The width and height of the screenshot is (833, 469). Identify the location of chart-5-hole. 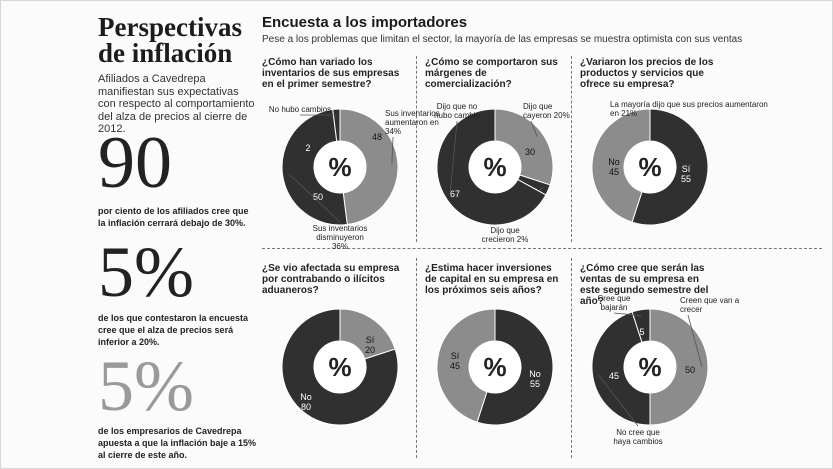
(495, 367).